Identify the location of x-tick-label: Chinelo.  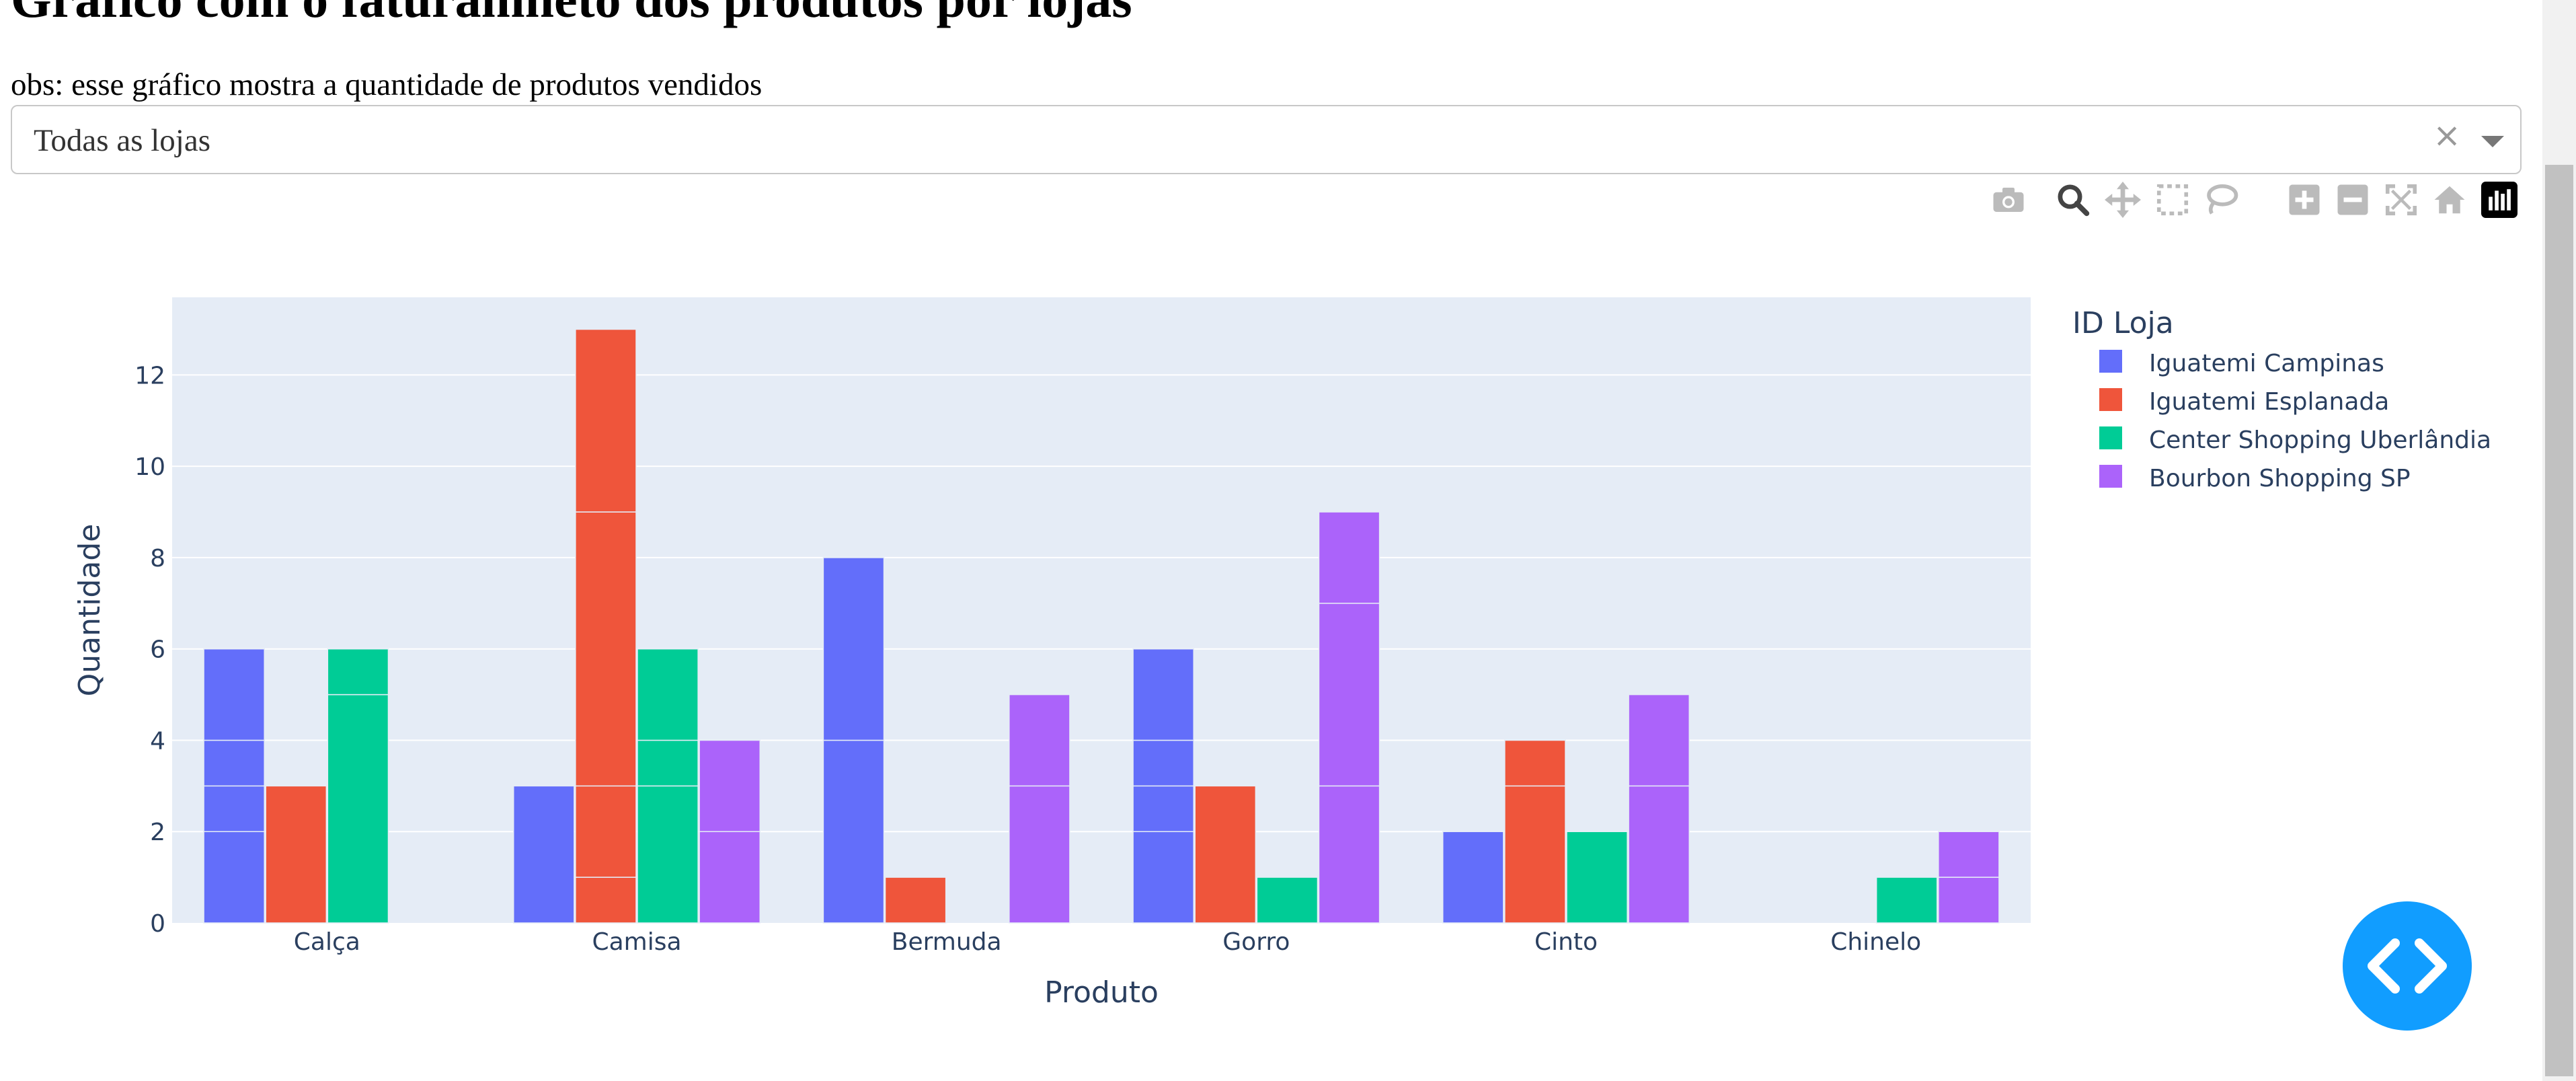
(1876, 942).